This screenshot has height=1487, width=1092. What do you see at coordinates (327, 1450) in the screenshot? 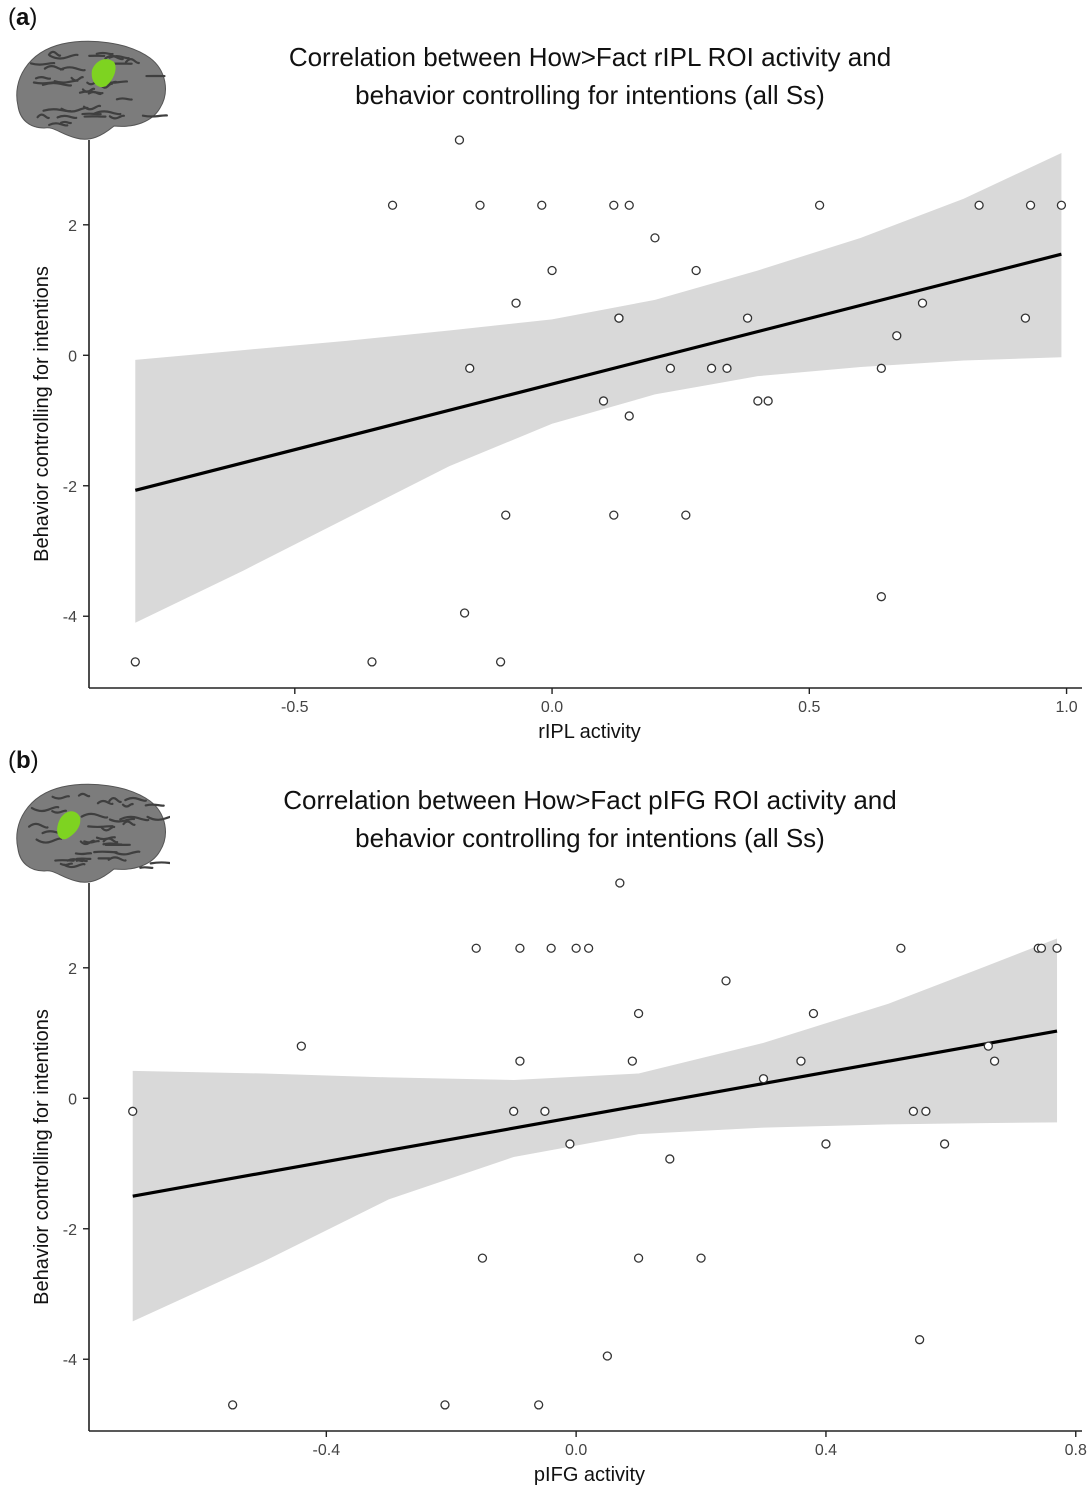
I see `x-tick-label: -0.4` at bounding box center [327, 1450].